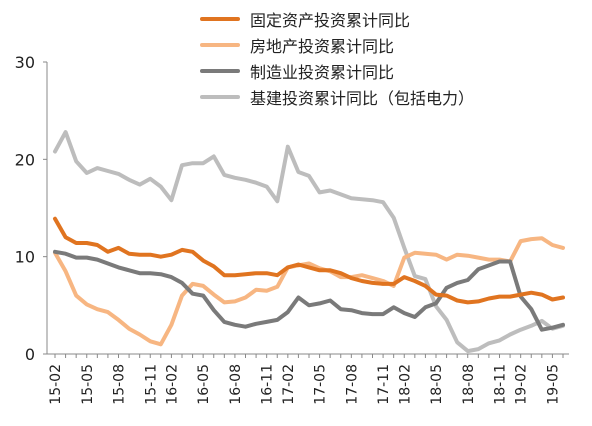 Image resolution: width=592 pixels, height=426 pixels. What do you see at coordinates (405, 384) in the screenshot?
I see `x-tick-label: 18-02` at bounding box center [405, 384].